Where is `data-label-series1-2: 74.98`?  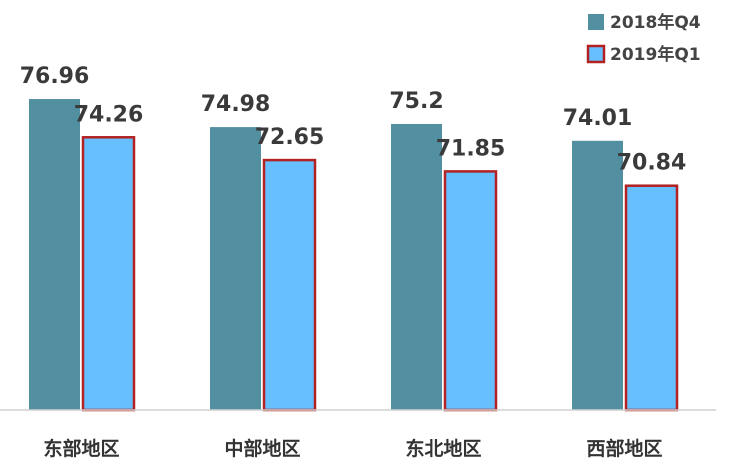
data-label-series1-2: 74.98 is located at coordinates (236, 104).